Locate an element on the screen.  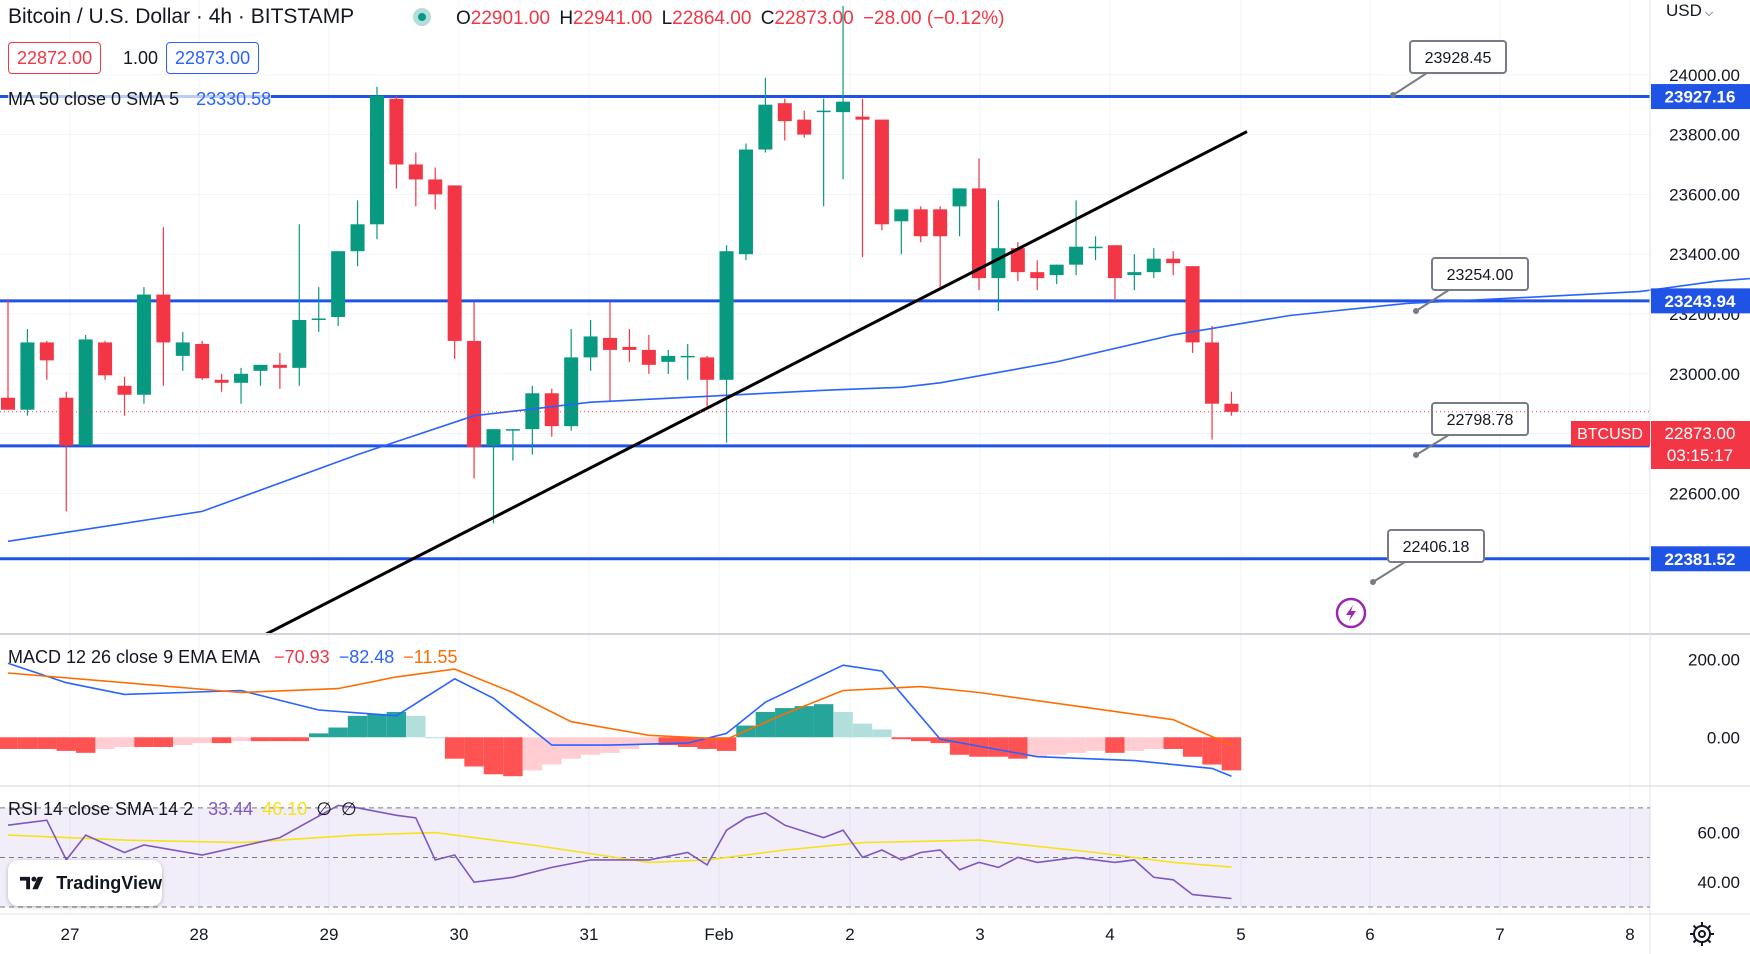
time-tick-label: 28 is located at coordinates (199, 934).